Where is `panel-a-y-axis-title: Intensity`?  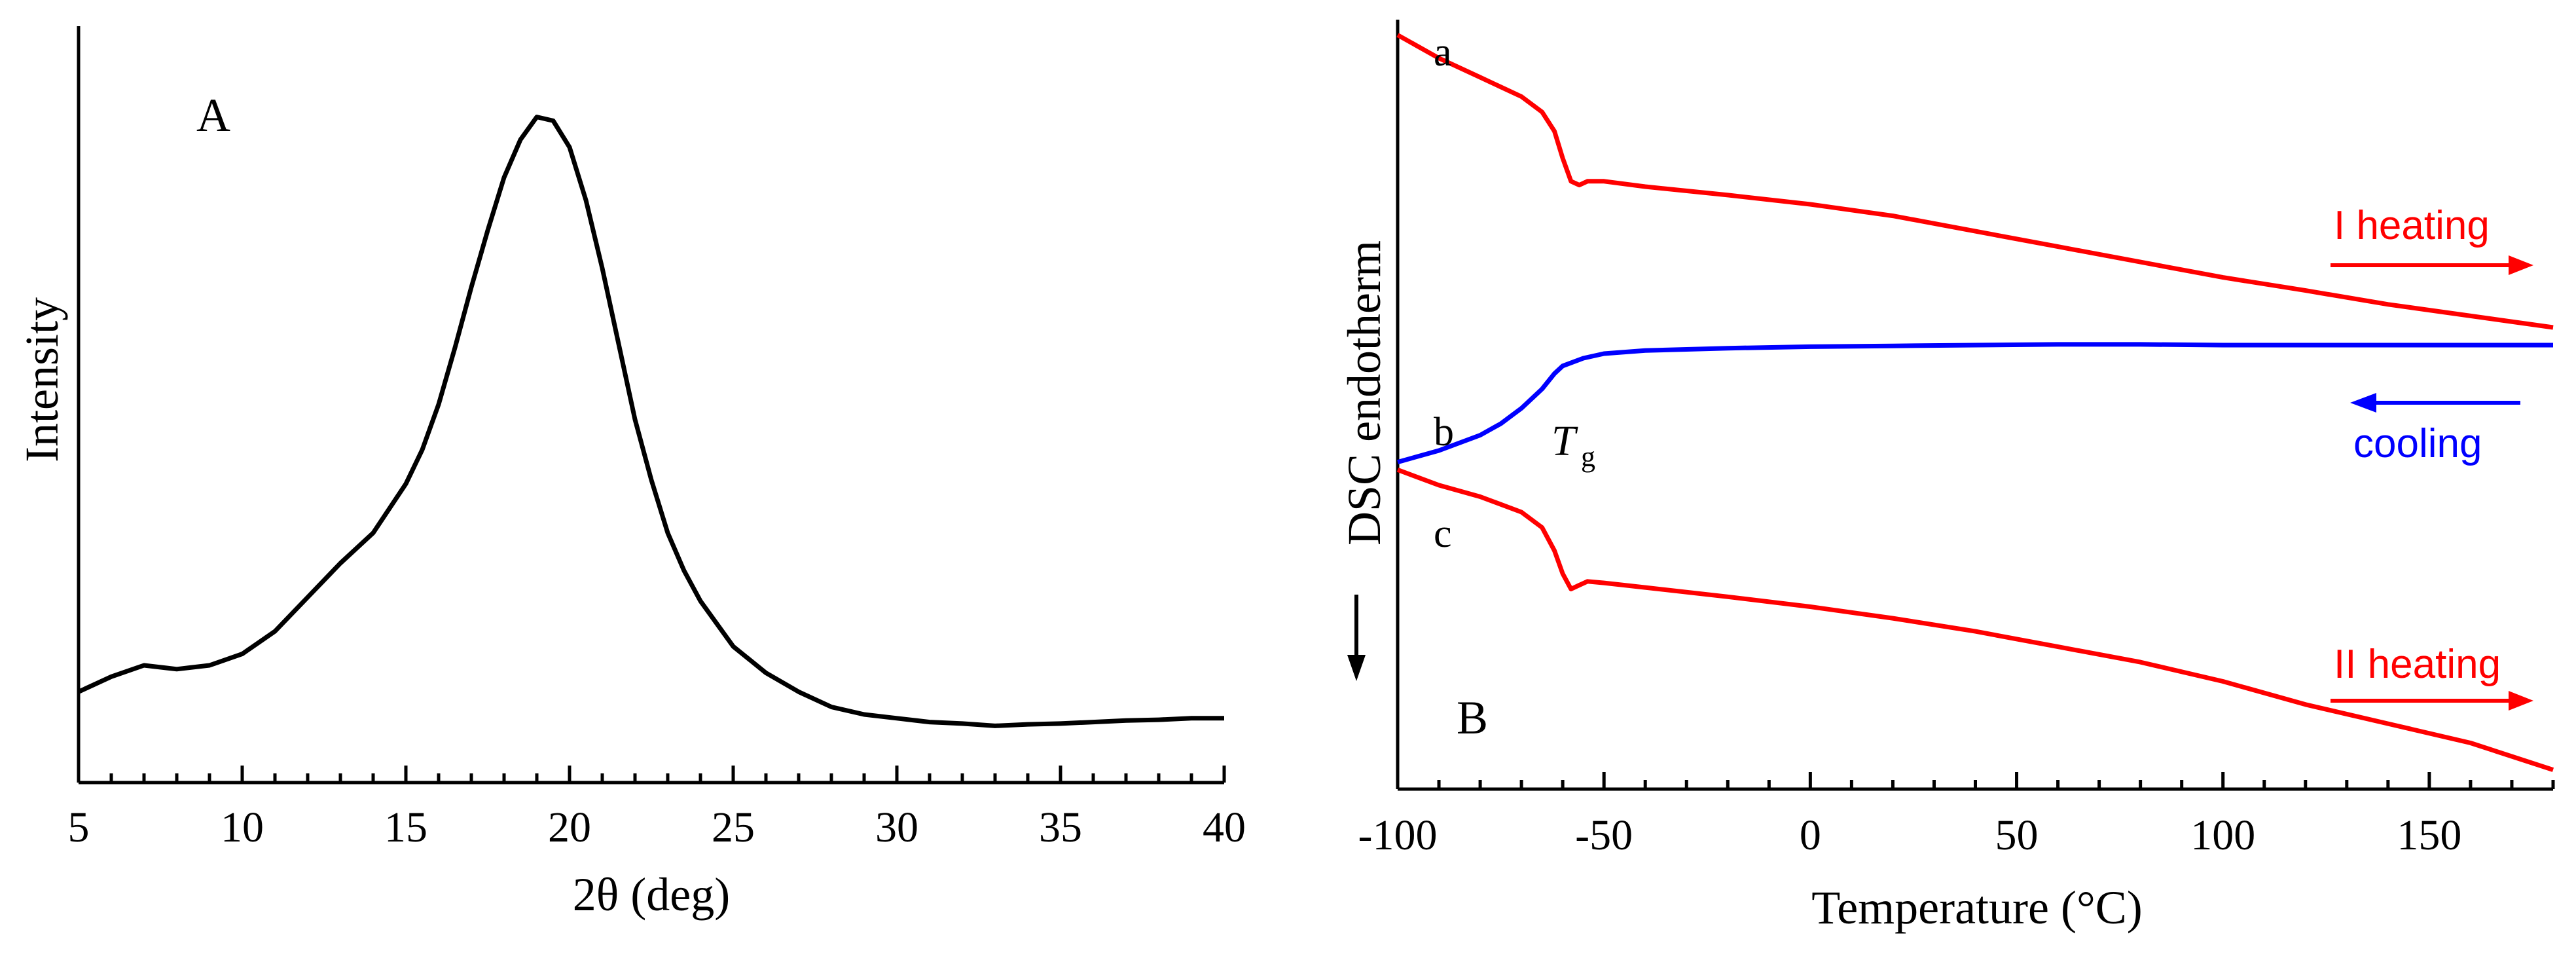
panel-a-y-axis-title: Intensity is located at coordinates (42, 379).